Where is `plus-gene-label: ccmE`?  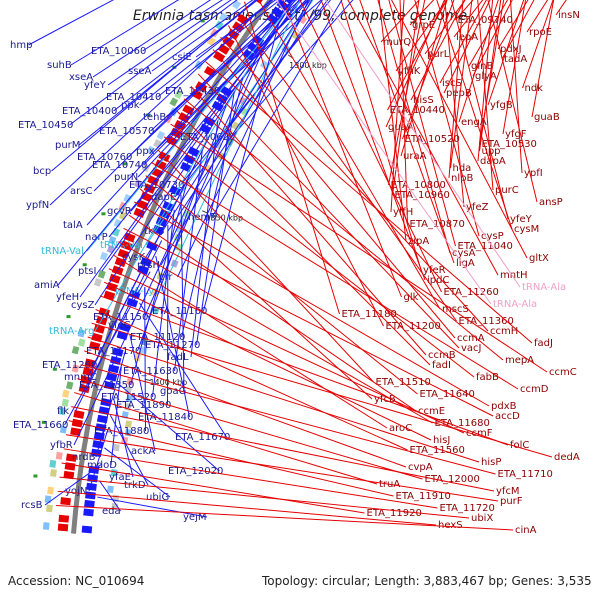
plus-gene-label: ccmE is located at coordinates (431, 411).